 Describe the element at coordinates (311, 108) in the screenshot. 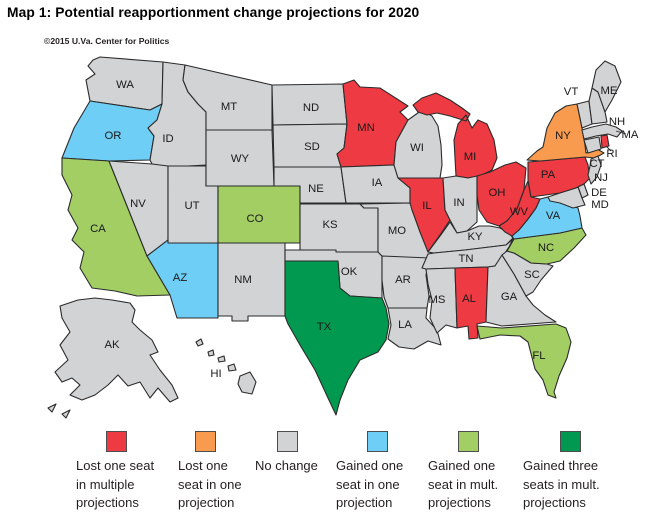

I see `state-label-nd: ND` at that location.